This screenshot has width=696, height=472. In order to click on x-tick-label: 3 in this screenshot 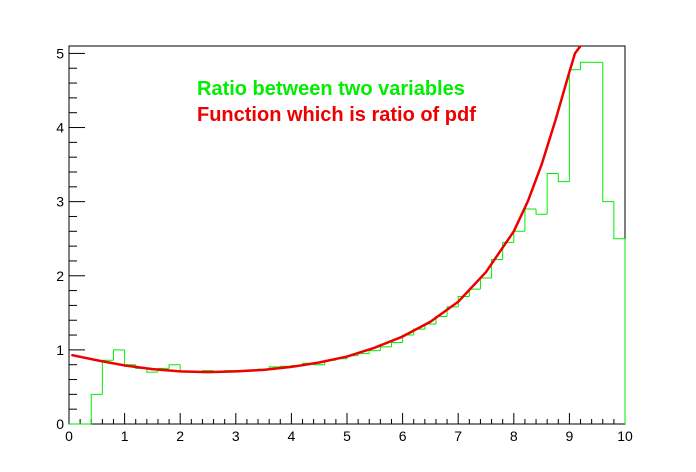, I will do `click(236, 436)`.